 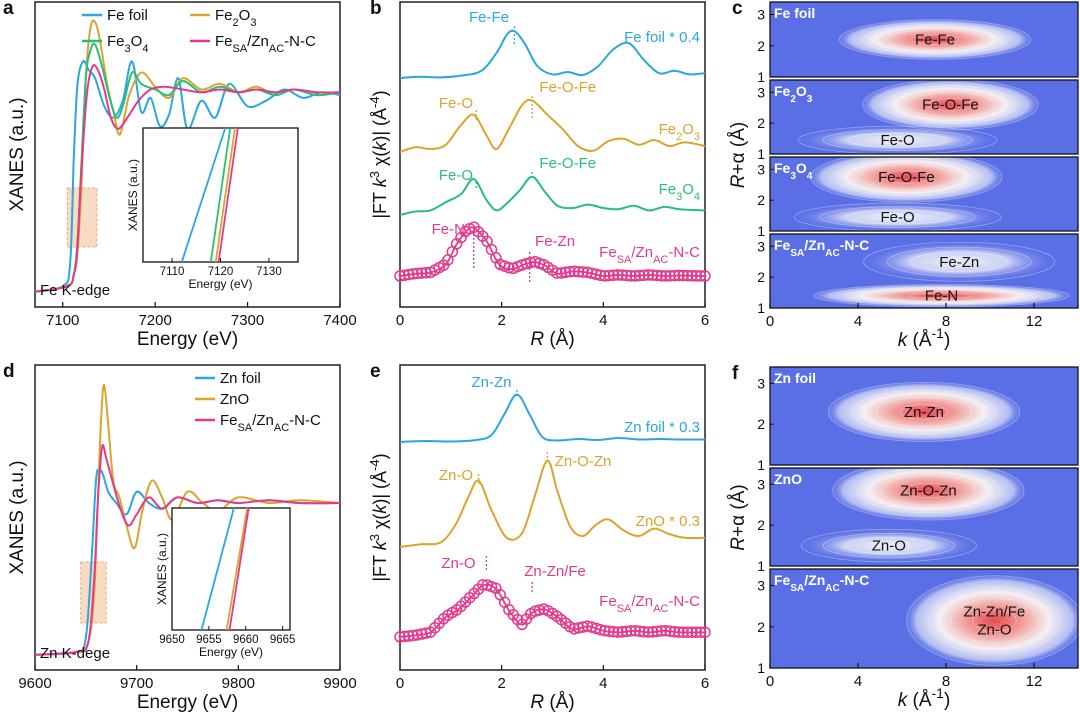 What do you see at coordinates (793, 171) in the screenshot?
I see `subplot-label: Fe3O4` at bounding box center [793, 171].